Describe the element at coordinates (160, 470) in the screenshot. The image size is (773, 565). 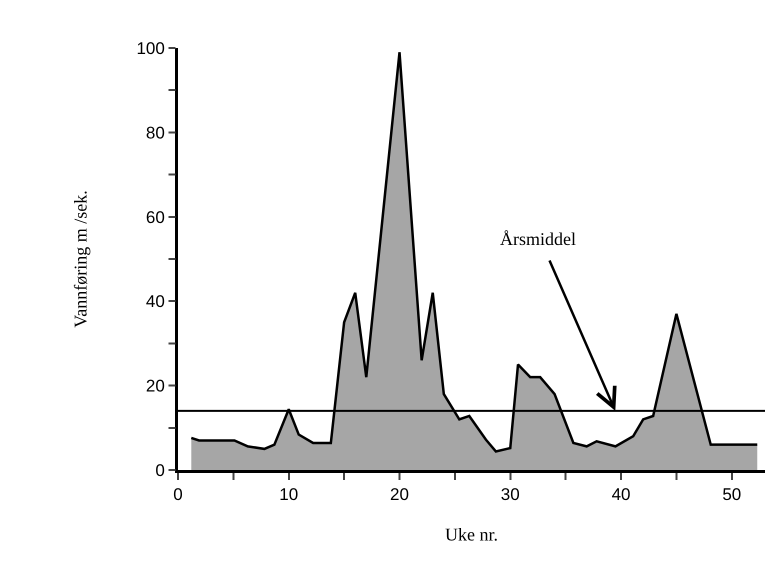
I see `y-tick-label: 0` at that location.